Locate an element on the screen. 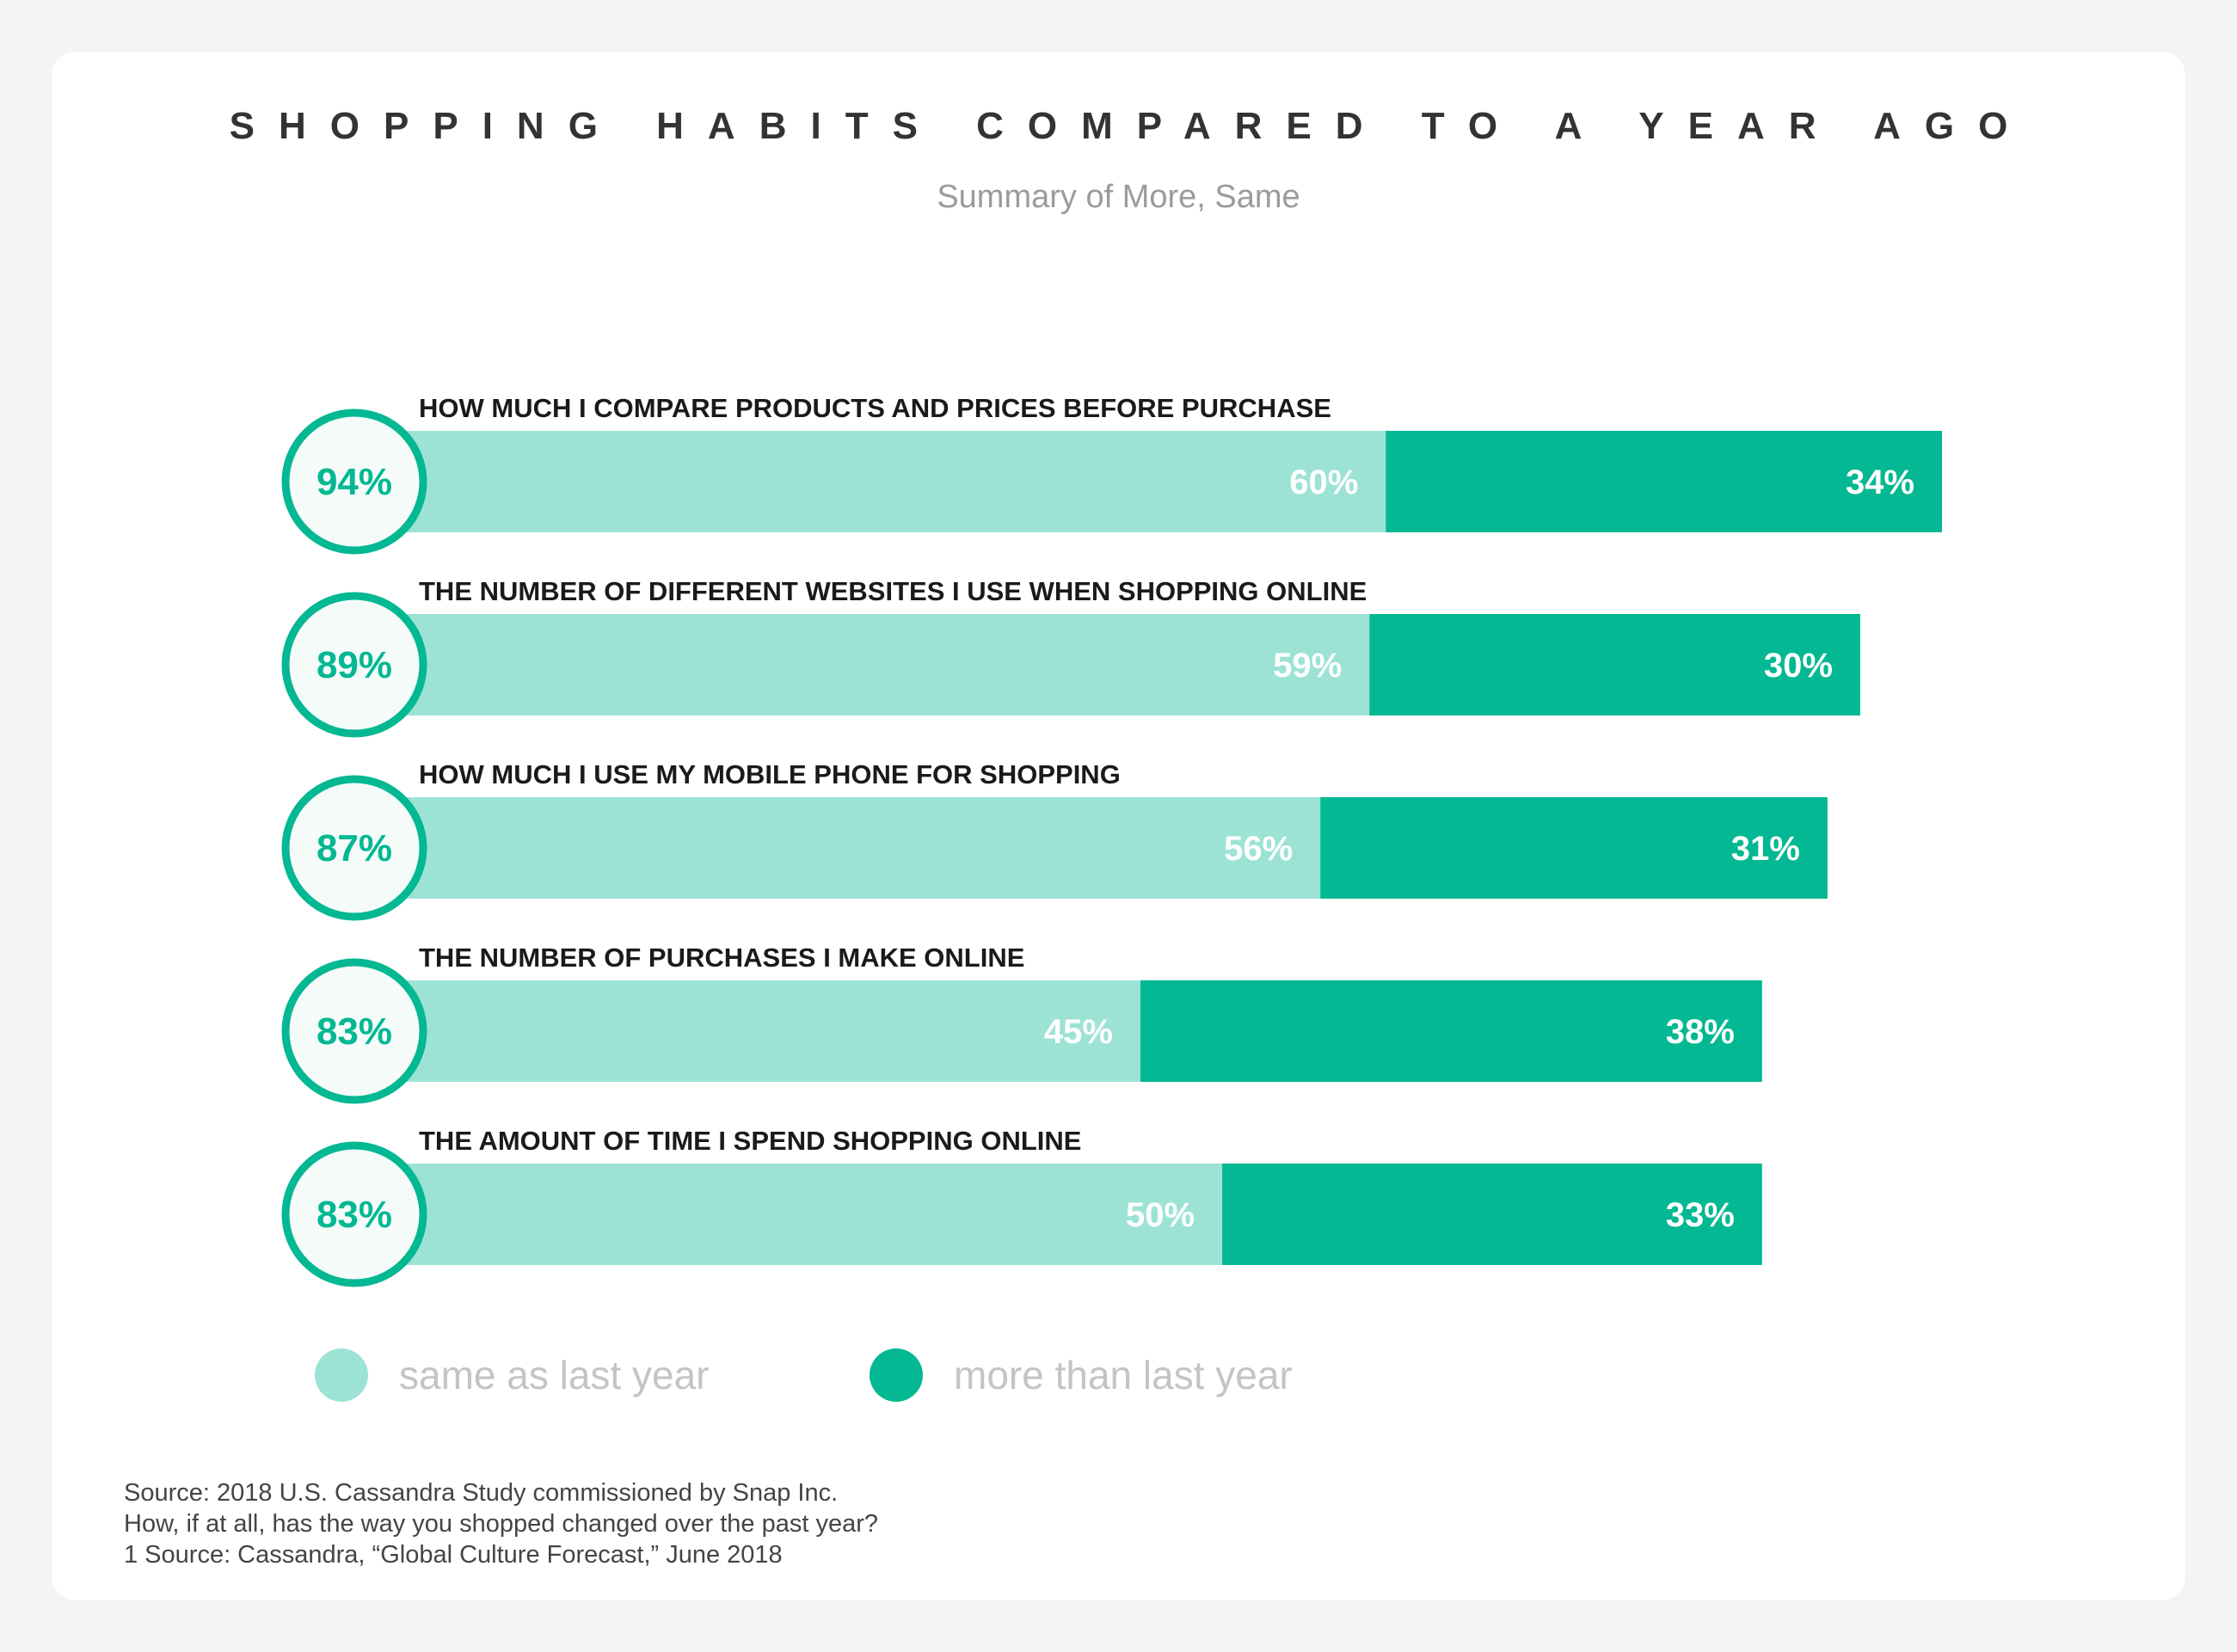 This screenshot has height=1652, width=2237. data-label-more: 38% is located at coordinates (1700, 1032).